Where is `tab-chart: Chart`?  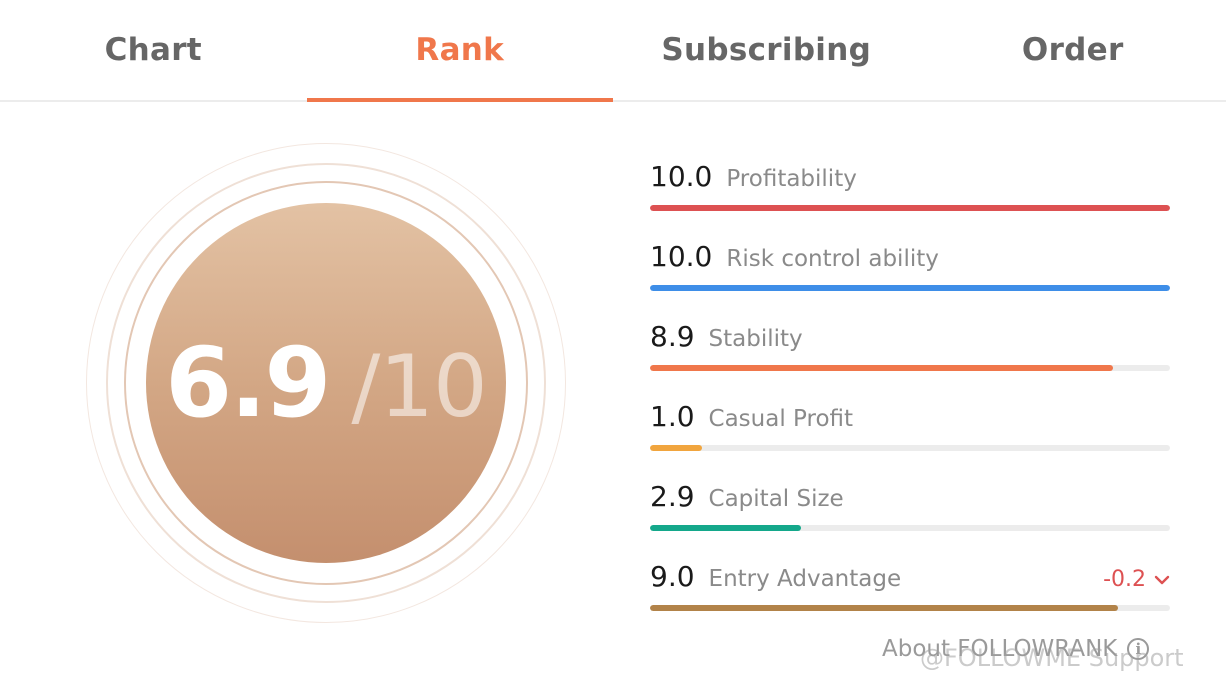 tab-chart: Chart is located at coordinates (153, 50).